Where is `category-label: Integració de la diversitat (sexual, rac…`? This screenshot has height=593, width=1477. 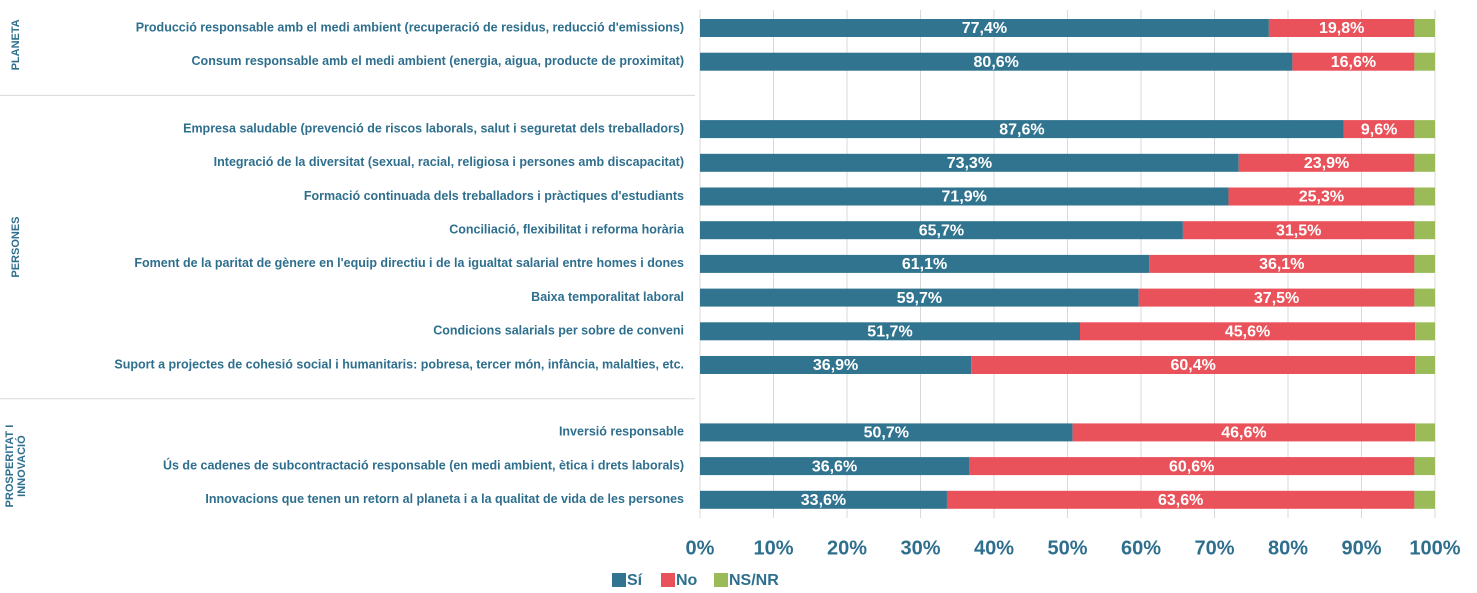
category-label: Integració de la diversitat (sexual, rac… is located at coordinates (449, 162).